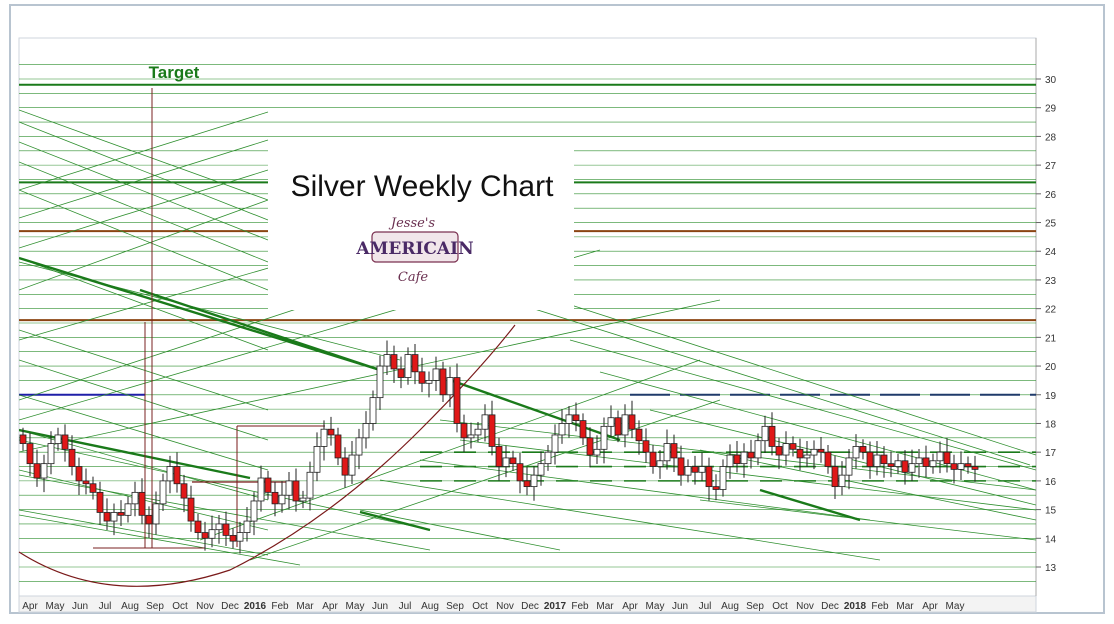 The width and height of the screenshot is (1114, 624). Describe the element at coordinates (855, 606) in the screenshot. I see `x-tick-label: 2018` at that location.